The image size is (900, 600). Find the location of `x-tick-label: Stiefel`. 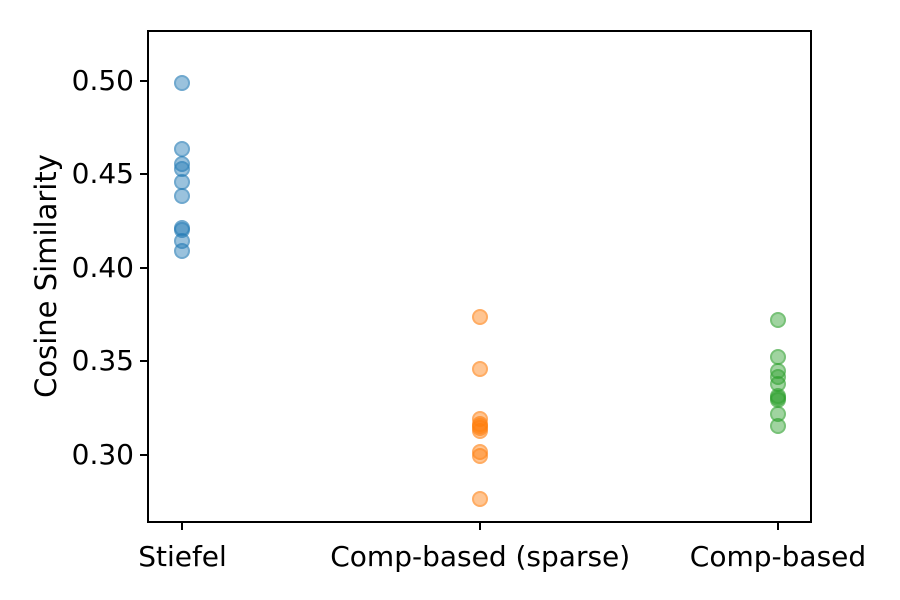

x-tick-label: Stiefel is located at coordinates (182, 556).